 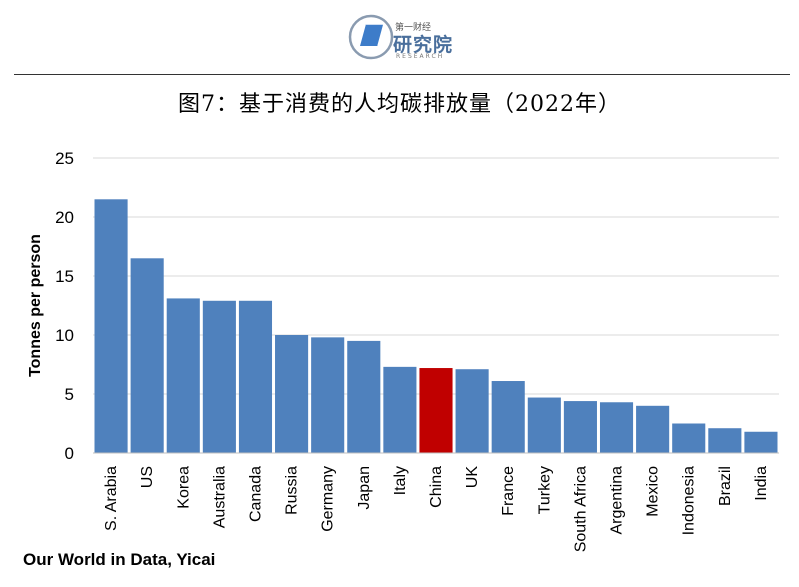 What do you see at coordinates (580, 509) in the screenshot?
I see `x-tick-label: South Africa` at bounding box center [580, 509].